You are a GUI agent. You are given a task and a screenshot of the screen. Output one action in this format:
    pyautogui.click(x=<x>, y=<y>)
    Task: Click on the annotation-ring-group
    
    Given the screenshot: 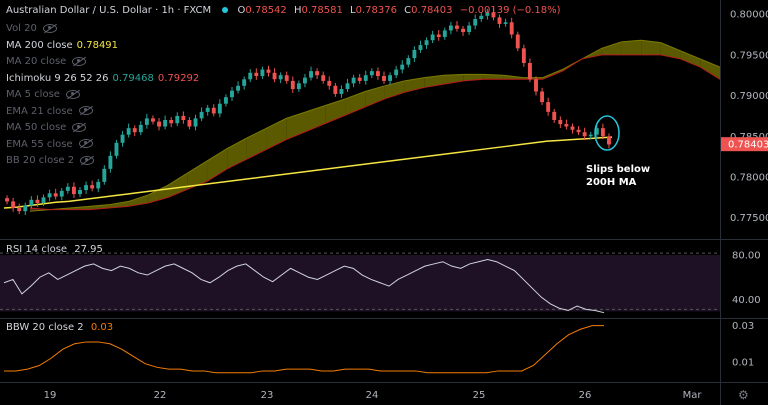 What is the action you would take?
    pyautogui.click(x=607, y=133)
    